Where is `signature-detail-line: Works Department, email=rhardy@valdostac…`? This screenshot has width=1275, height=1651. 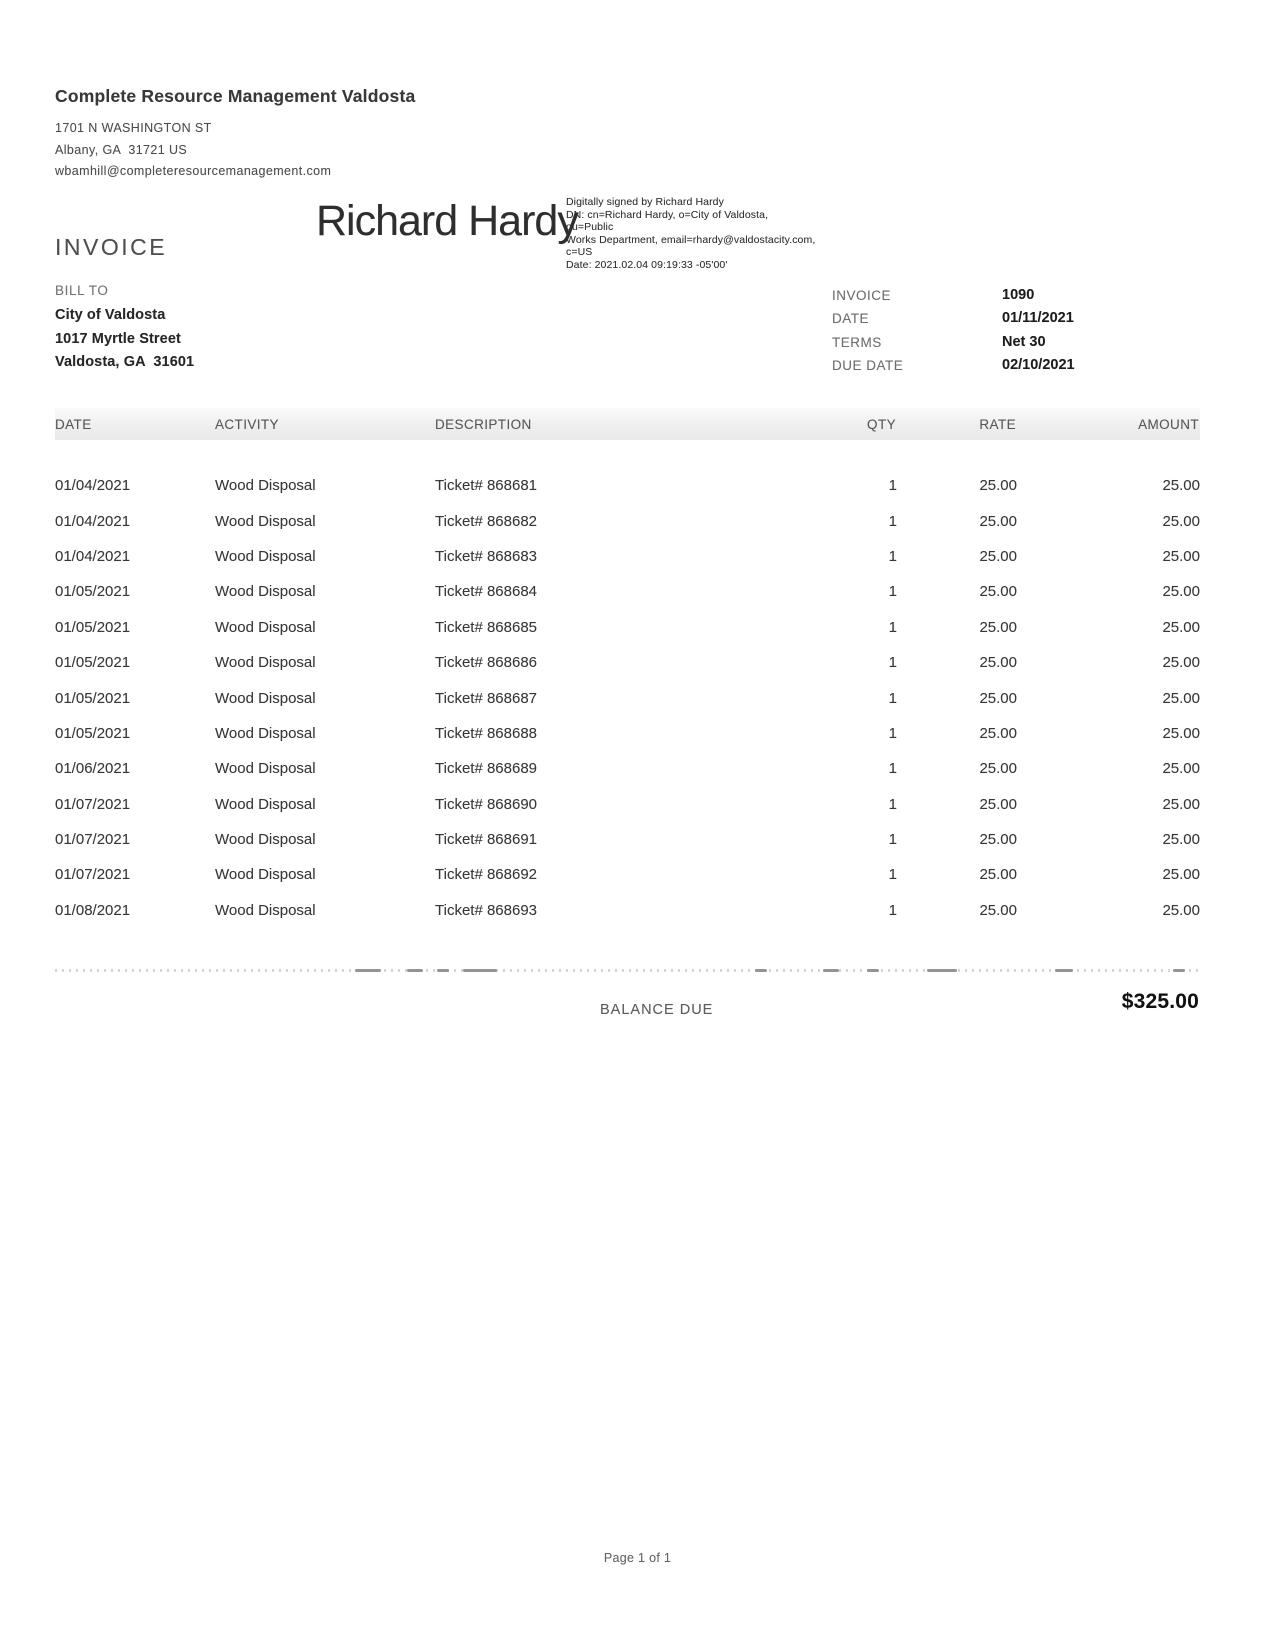 signature-detail-line: Works Department, email=rhardy@valdostac… is located at coordinates (691, 239).